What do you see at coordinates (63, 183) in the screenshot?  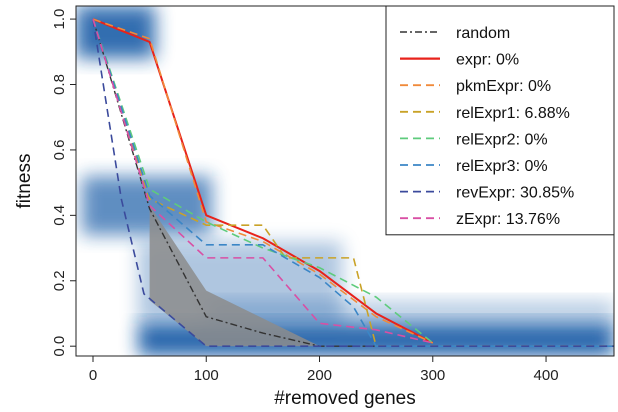 I see `y-axis: 0.0 0.2 0.4 0.6 0.8 1.0` at bounding box center [63, 183].